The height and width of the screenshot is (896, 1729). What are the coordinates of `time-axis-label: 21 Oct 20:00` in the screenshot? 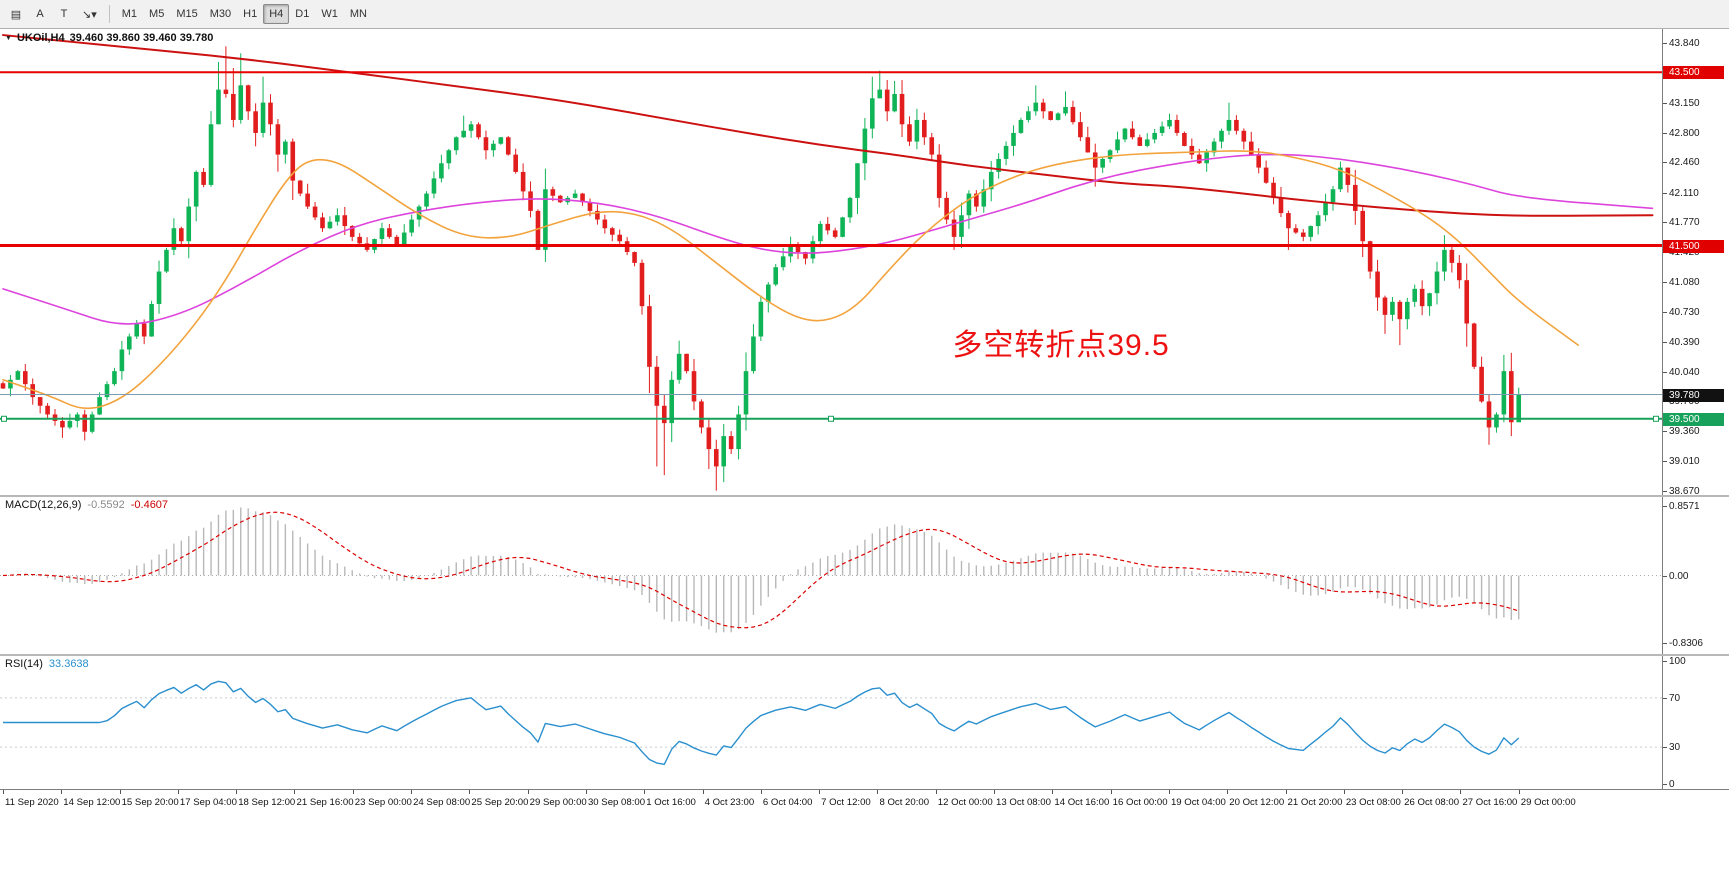 It's located at (1315, 802).